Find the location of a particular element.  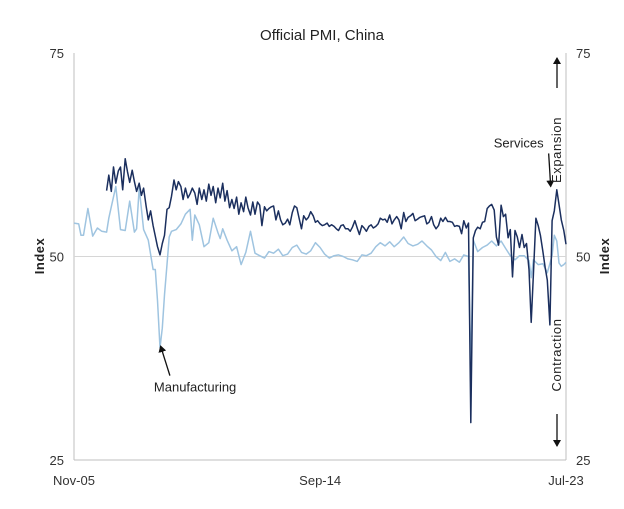

x-tick-label: Nov-05 is located at coordinates (74, 480).